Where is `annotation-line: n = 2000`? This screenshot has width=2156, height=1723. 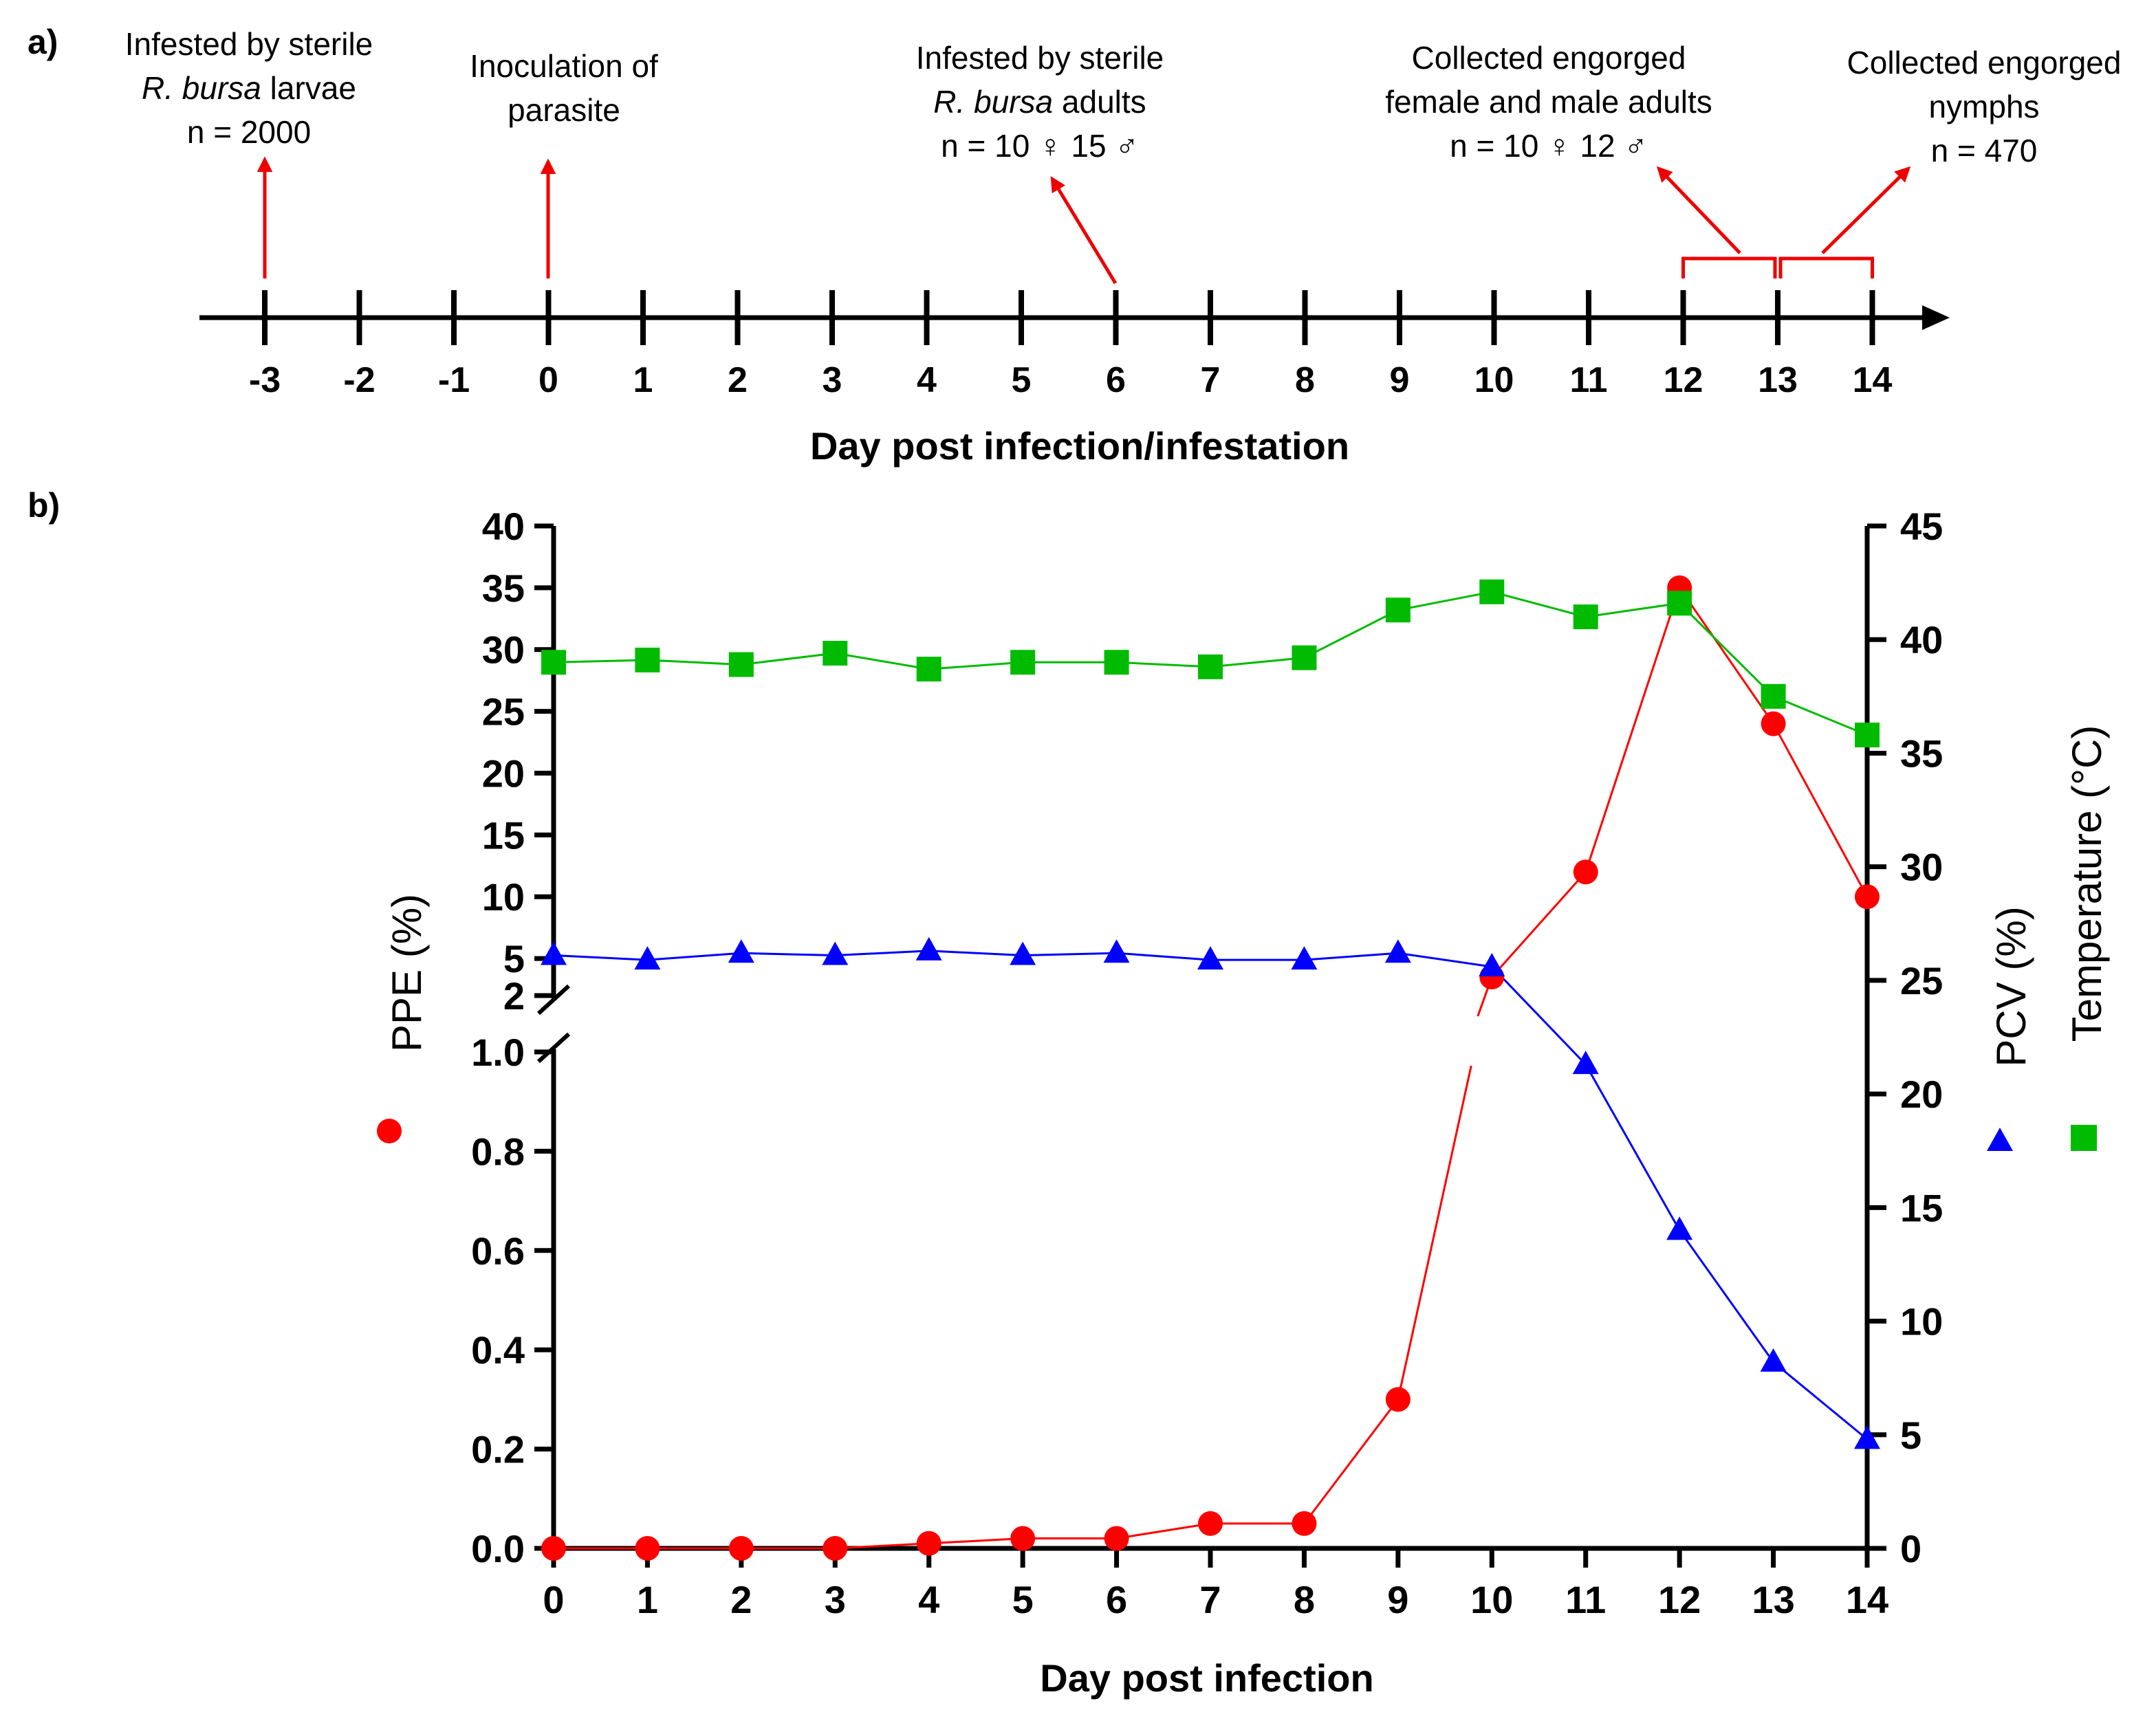
annotation-line: n = 2000 is located at coordinates (249, 132).